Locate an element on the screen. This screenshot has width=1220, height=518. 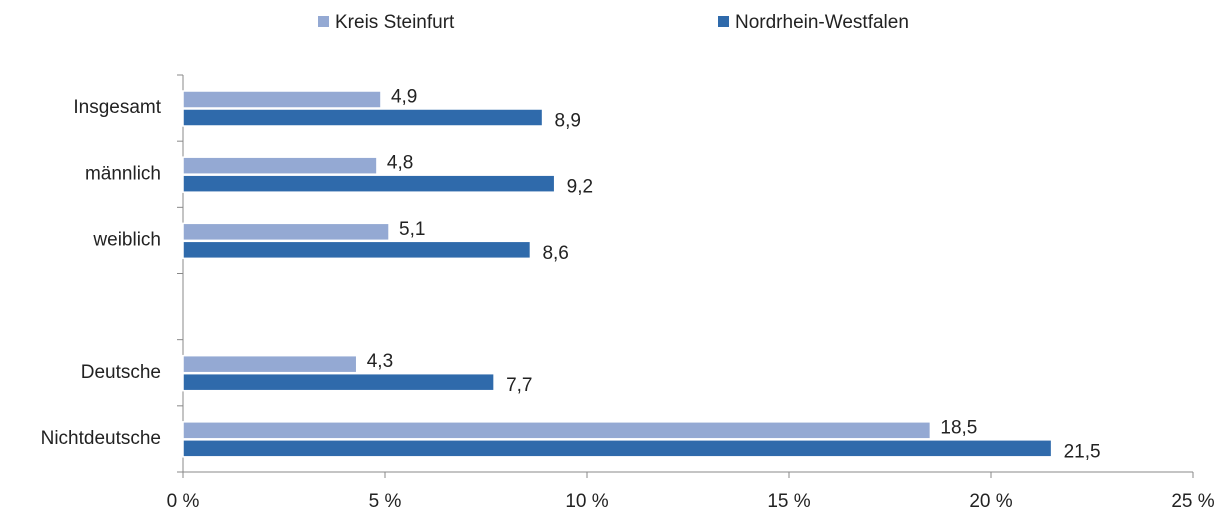
value-label: 18,5 is located at coordinates (958, 427).